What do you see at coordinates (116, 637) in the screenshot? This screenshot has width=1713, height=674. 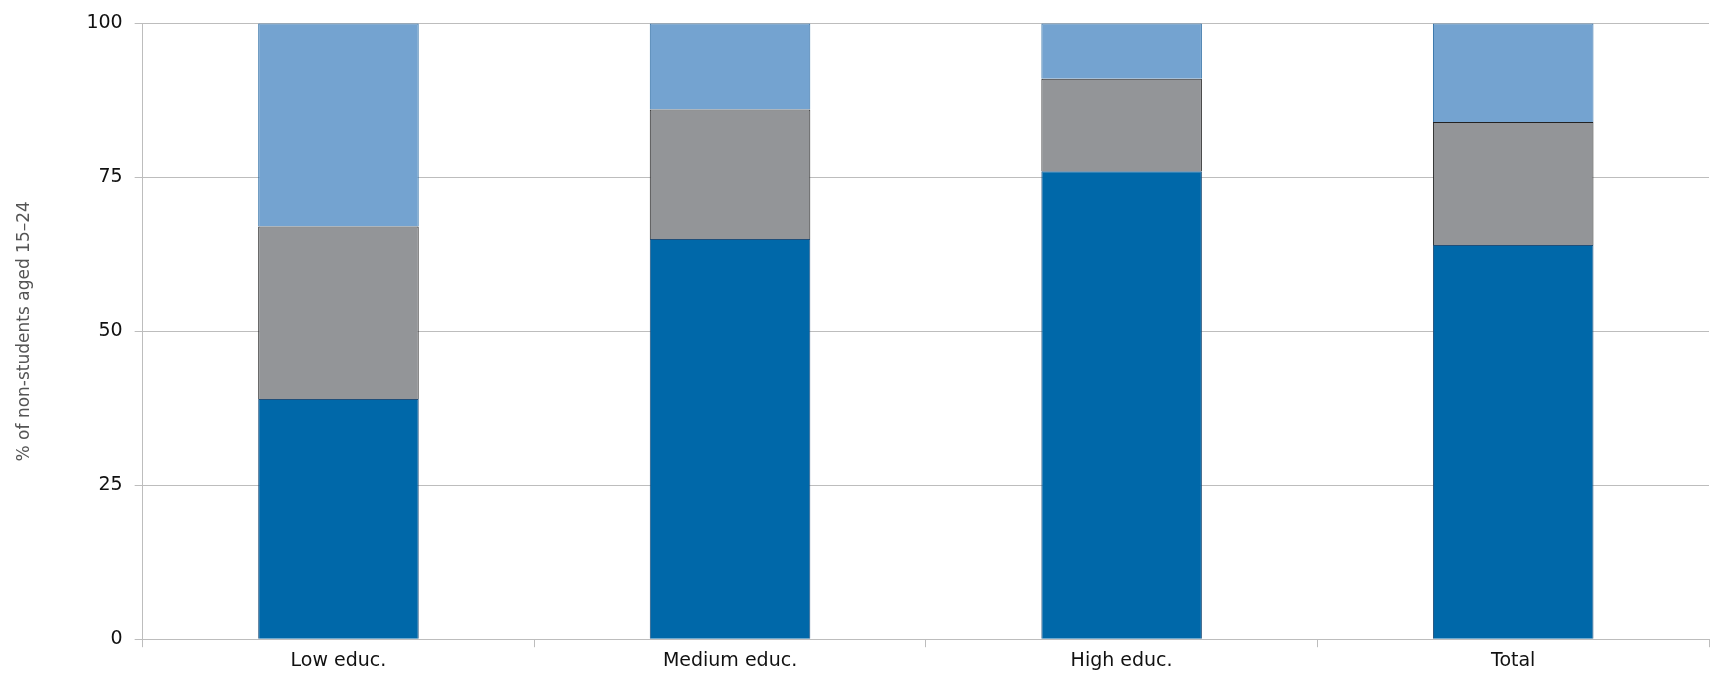 I see `y-tick-label: 0` at bounding box center [116, 637].